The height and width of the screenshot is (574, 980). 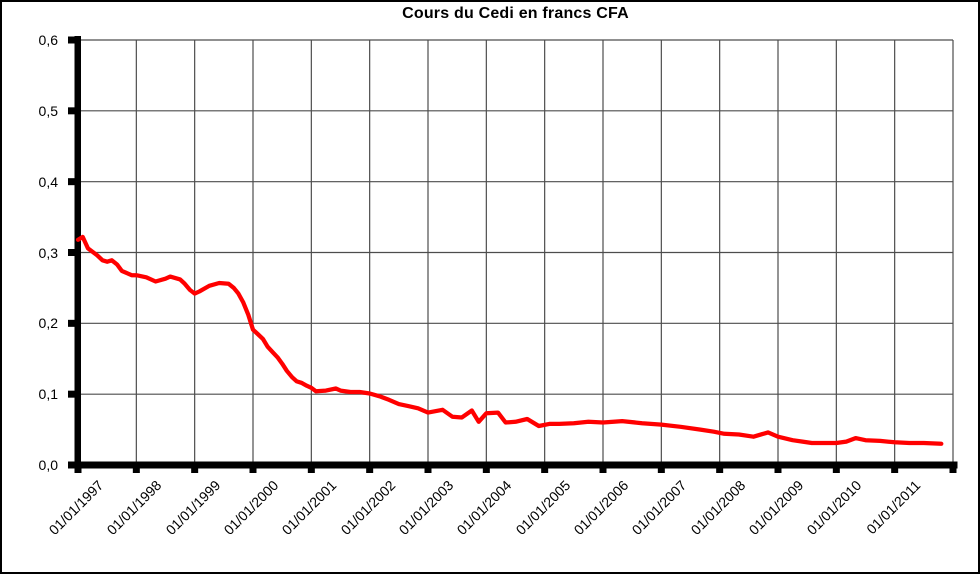 What do you see at coordinates (48, 40) in the screenshot?
I see `y-tick-label: 0,6` at bounding box center [48, 40].